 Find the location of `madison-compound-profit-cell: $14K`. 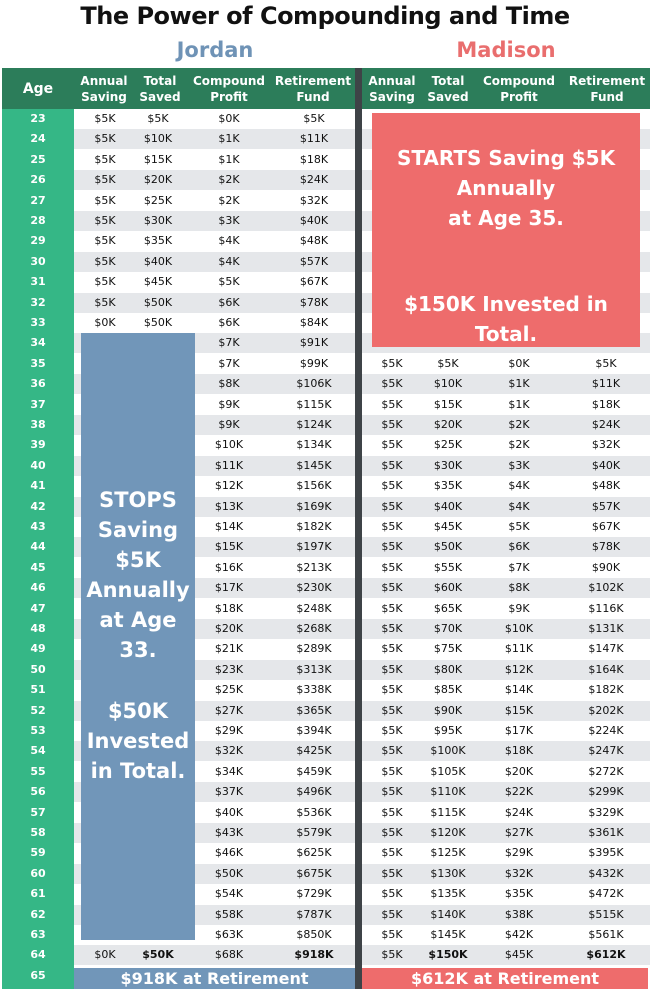

madison-compound-profit-cell: $14K is located at coordinates (519, 690).